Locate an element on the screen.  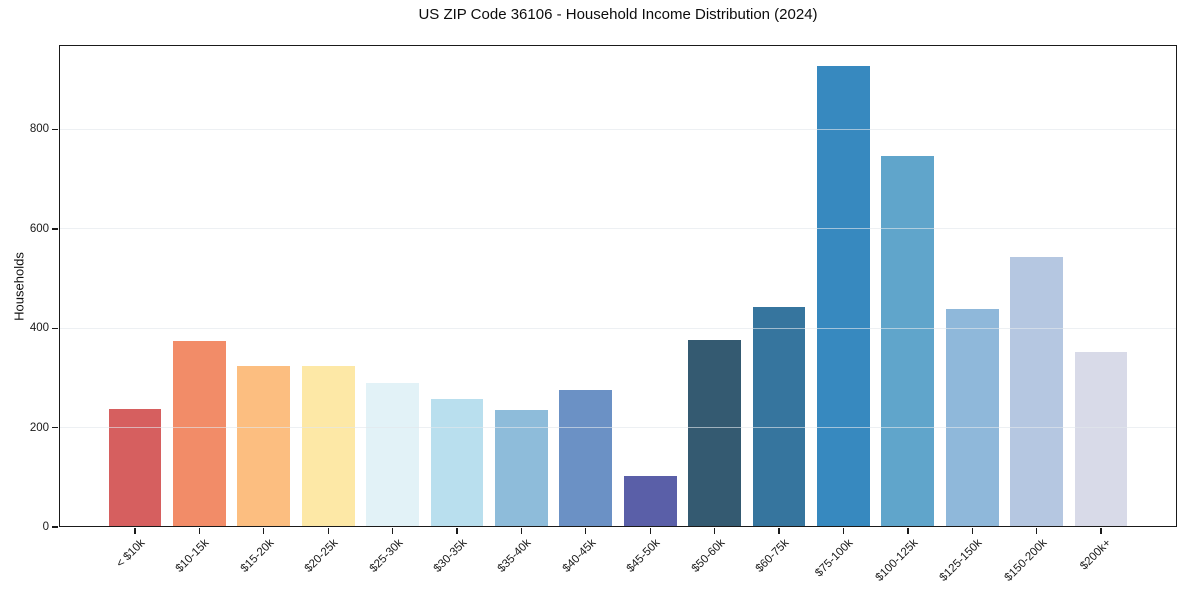
y-tick-label: 200 is located at coordinates (39, 427).